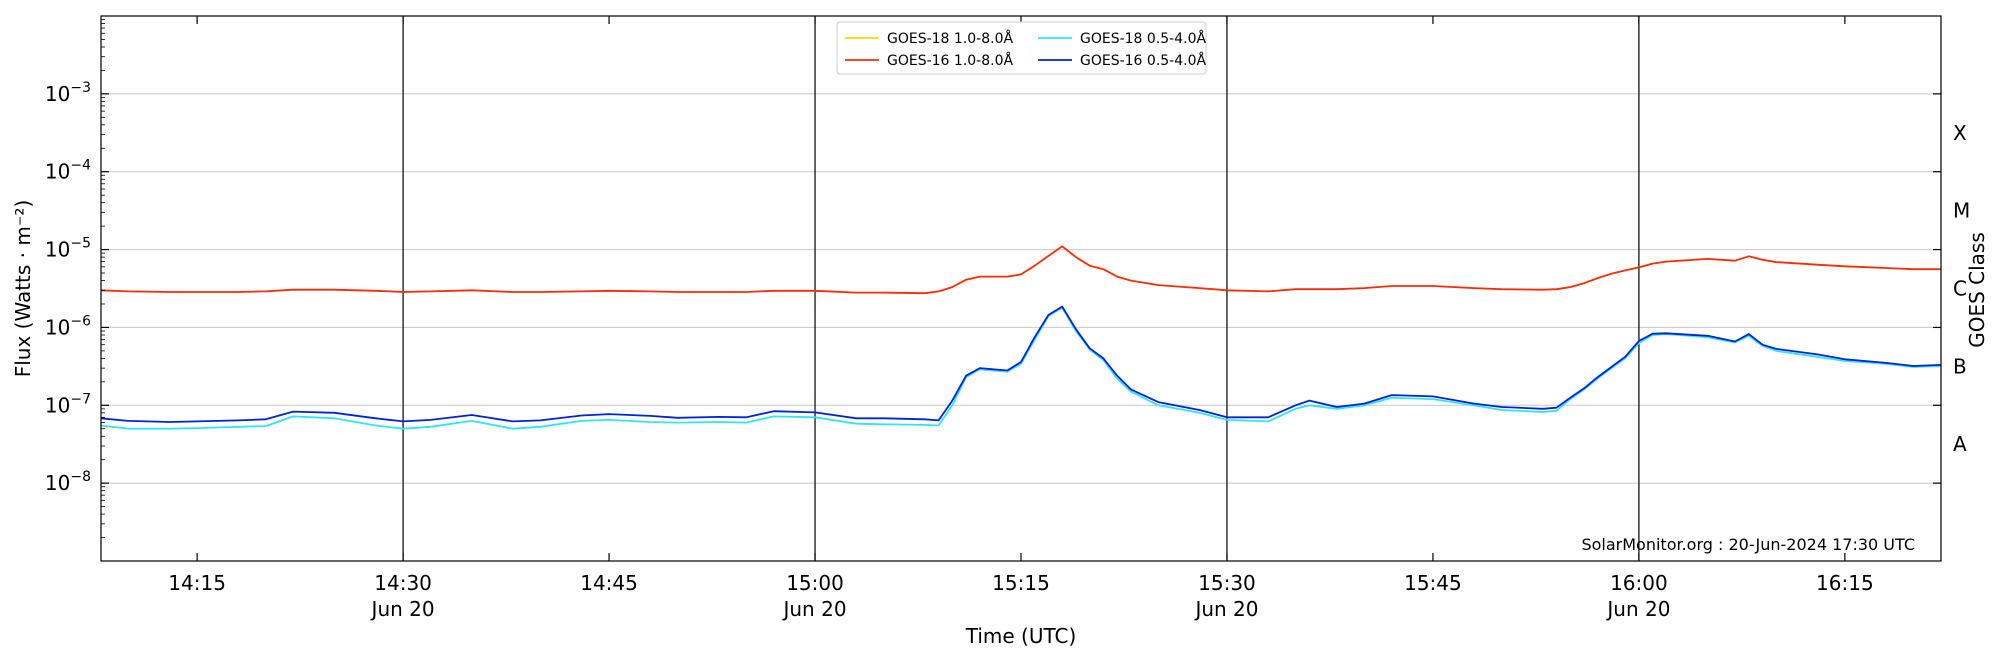  Describe the element at coordinates (68, 249) in the screenshot. I see `y-tick-label: 10⁻⁵` at that location.